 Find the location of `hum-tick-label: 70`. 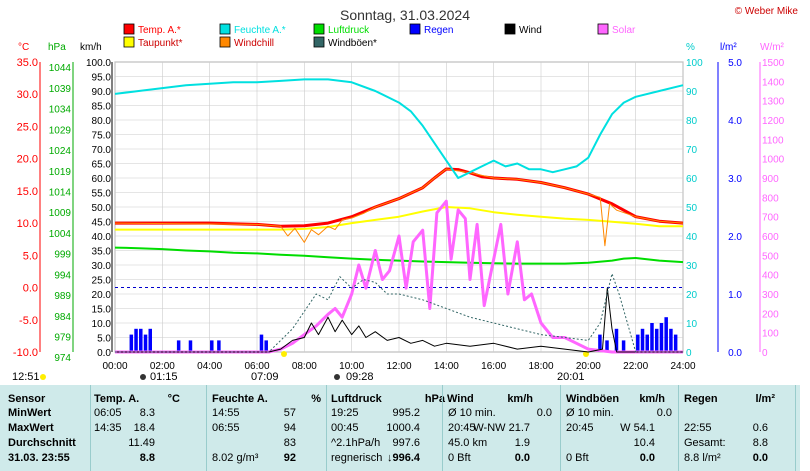

hum-tick-label: 70 is located at coordinates (692, 150).